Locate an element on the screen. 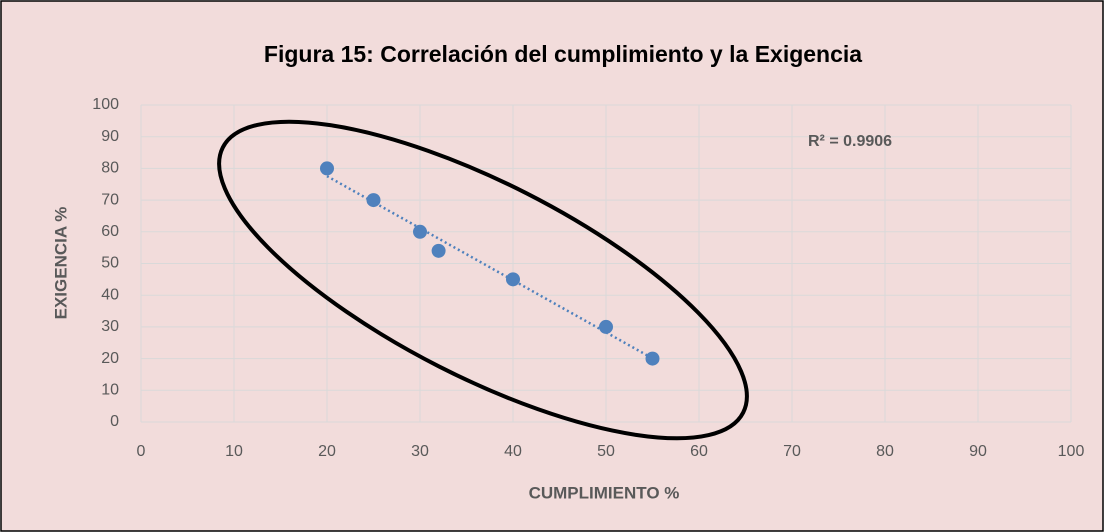 Image resolution: width=1104 pixels, height=532 pixels. y-tick-label: 90 is located at coordinates (110, 136).